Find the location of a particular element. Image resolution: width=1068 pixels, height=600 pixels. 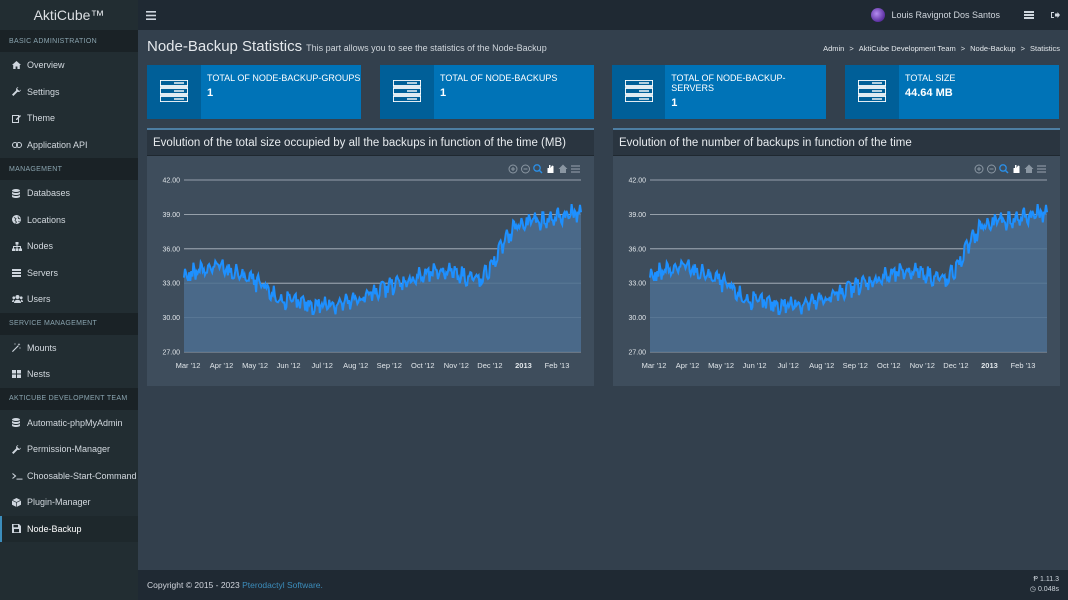

x-tick-label: 2013 is located at coordinates (523, 365).